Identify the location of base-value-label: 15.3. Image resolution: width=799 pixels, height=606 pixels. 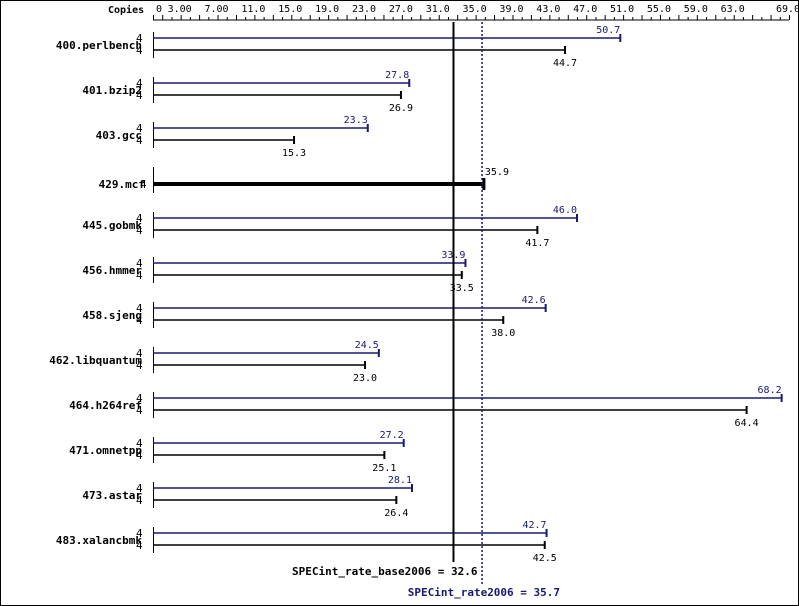
(294, 153).